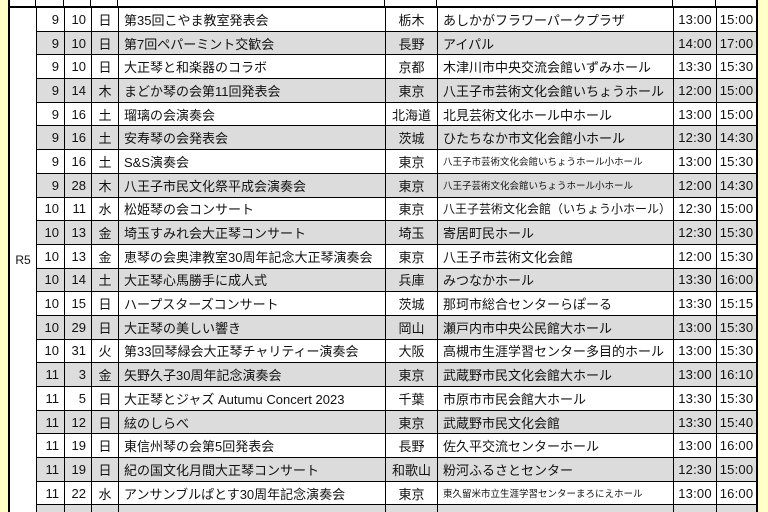  What do you see at coordinates (252, 90) in the screenshot?
I see `event-cell: まどか琴の会第11回発表会` at bounding box center [252, 90].